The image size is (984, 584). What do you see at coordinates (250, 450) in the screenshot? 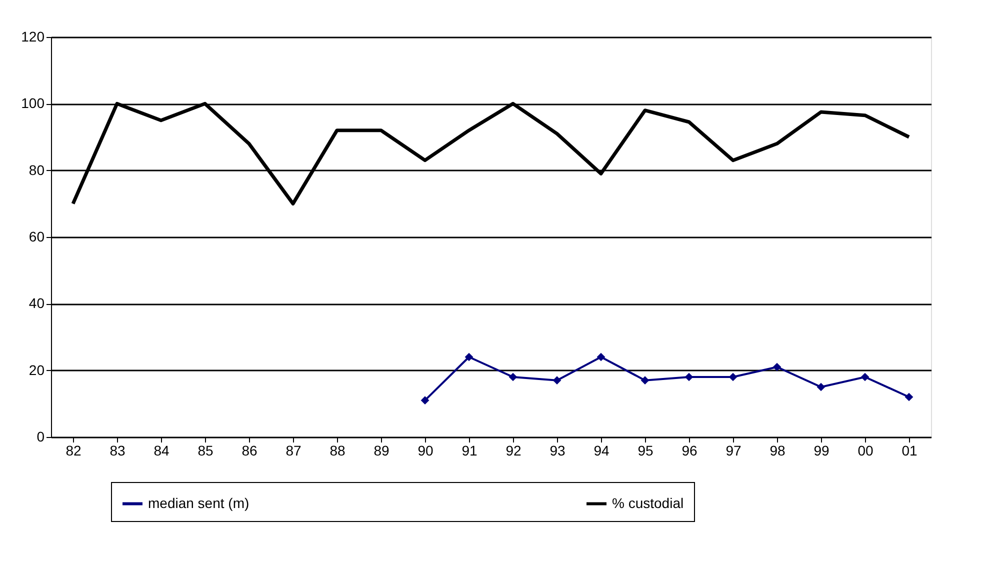
I see `x-tick-label: 86` at bounding box center [250, 450].